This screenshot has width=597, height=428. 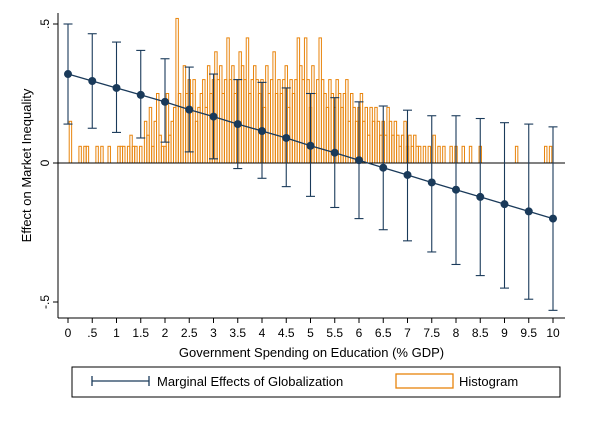 What do you see at coordinates (488, 381) in the screenshot?
I see `legend-label-histogram: Histogram` at bounding box center [488, 381].